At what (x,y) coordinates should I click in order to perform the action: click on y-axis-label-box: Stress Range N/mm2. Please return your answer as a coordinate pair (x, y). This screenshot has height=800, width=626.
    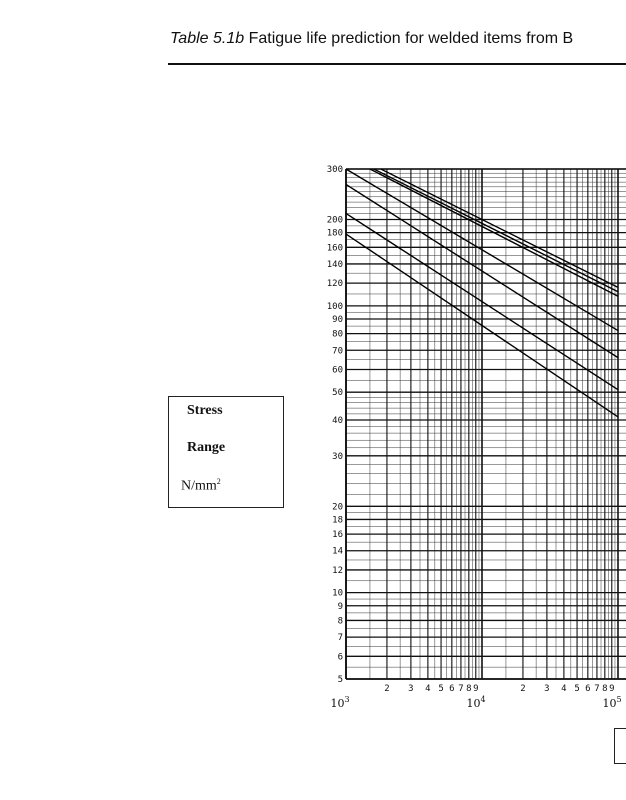
    Looking at the image, I should click on (226, 452).